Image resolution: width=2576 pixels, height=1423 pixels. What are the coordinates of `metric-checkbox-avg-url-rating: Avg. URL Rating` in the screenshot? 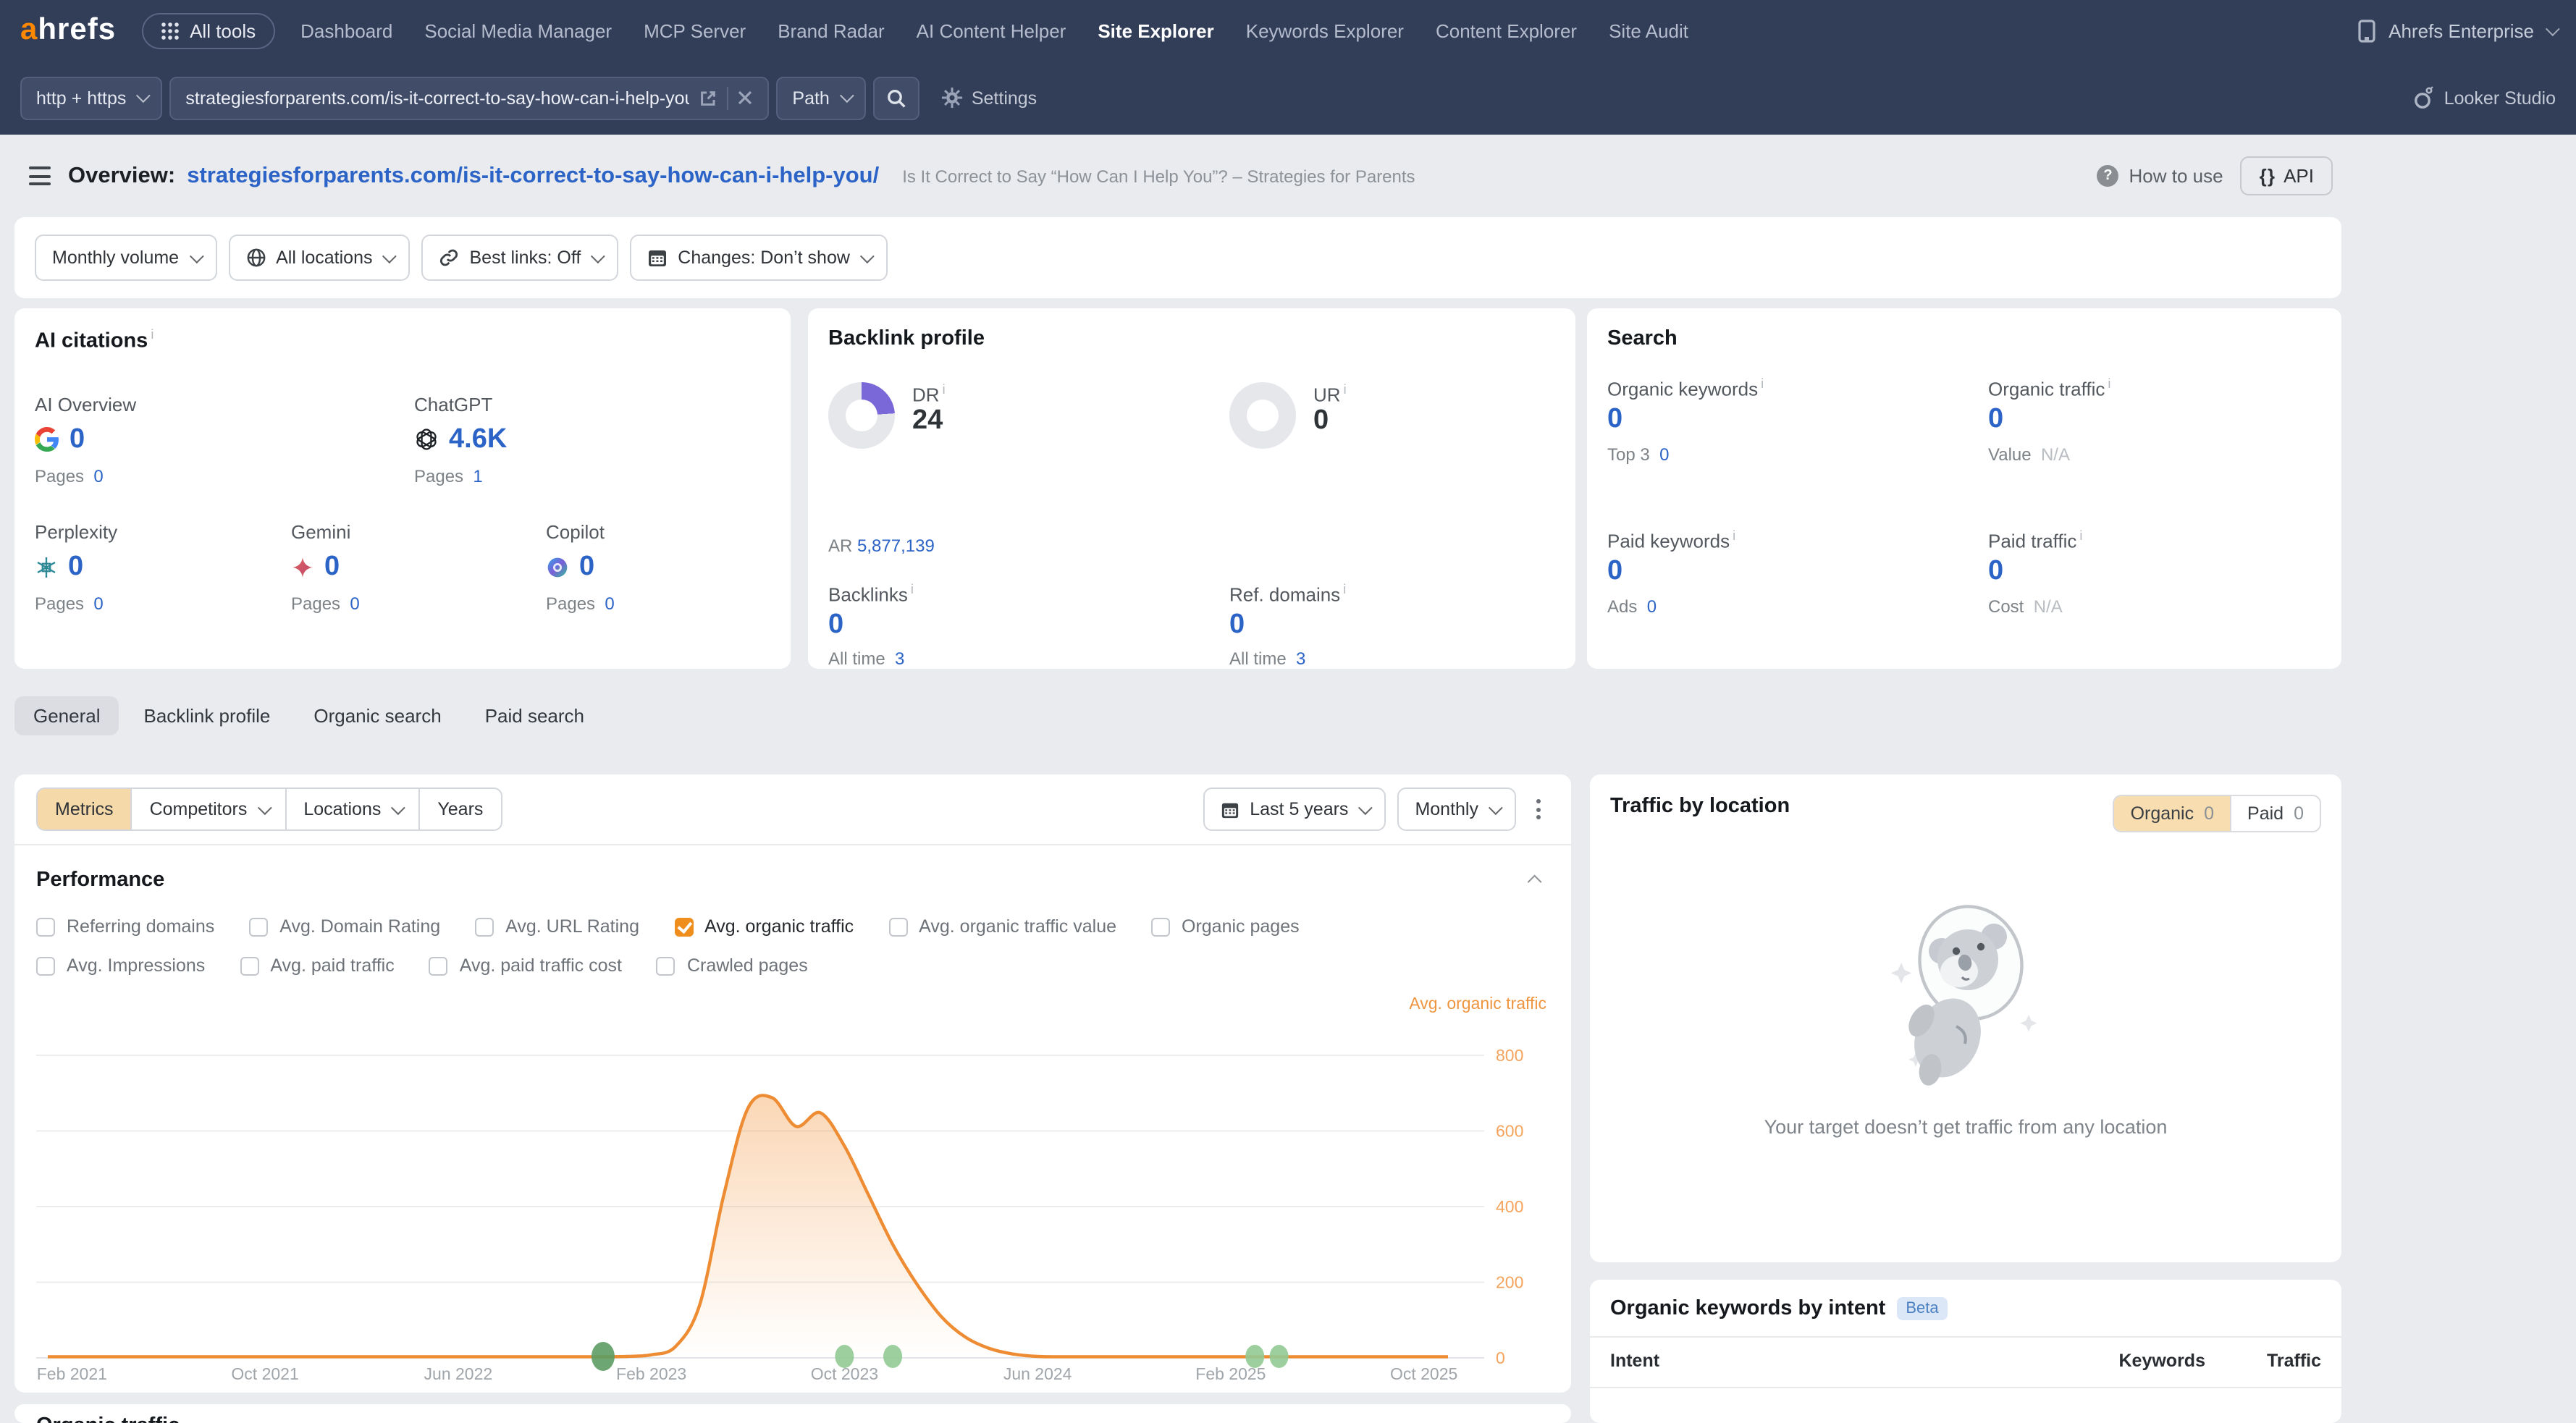 It's located at (557, 927).